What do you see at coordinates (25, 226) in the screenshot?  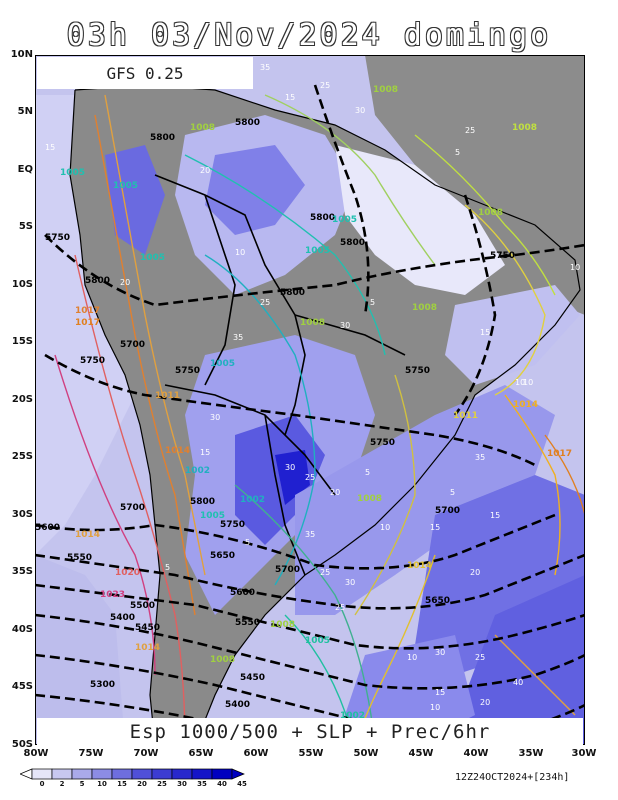 I see `lat-tick-label: 5S` at bounding box center [25, 226].